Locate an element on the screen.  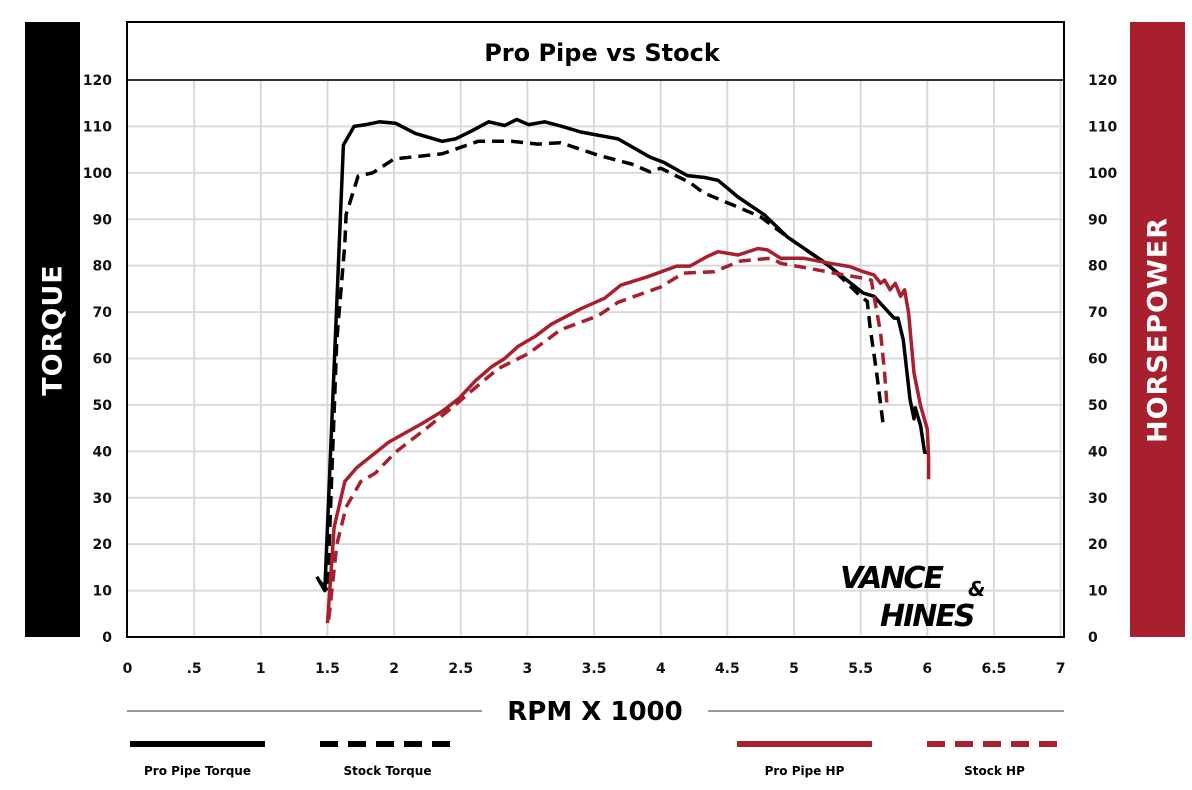
x-tick-label: 6.5 is located at coordinates (994, 669).